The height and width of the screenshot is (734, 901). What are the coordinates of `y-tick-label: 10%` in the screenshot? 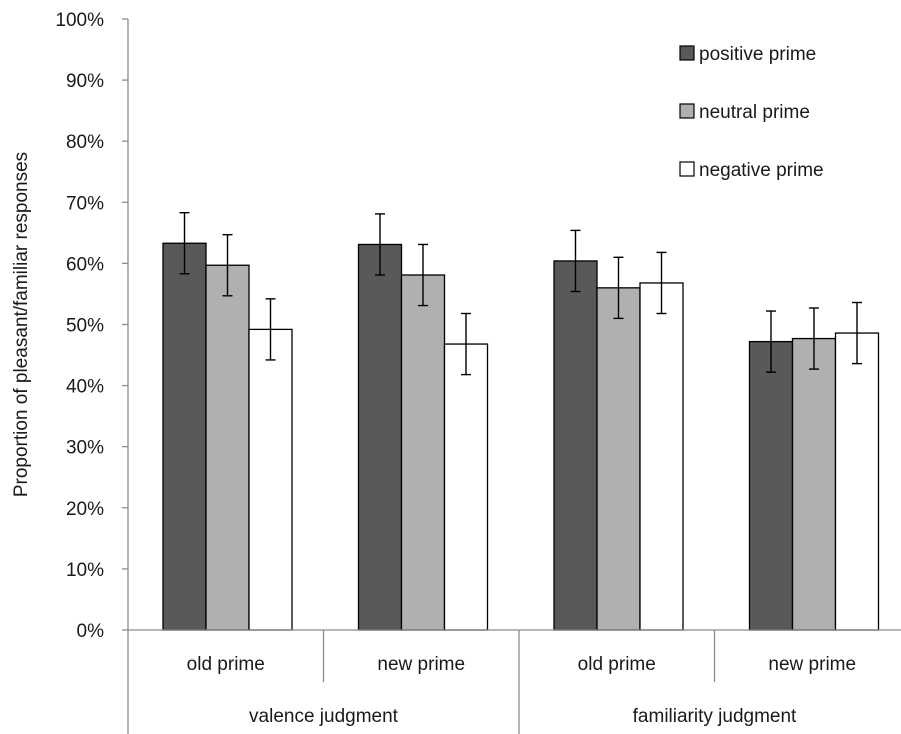 It's located at (85, 570).